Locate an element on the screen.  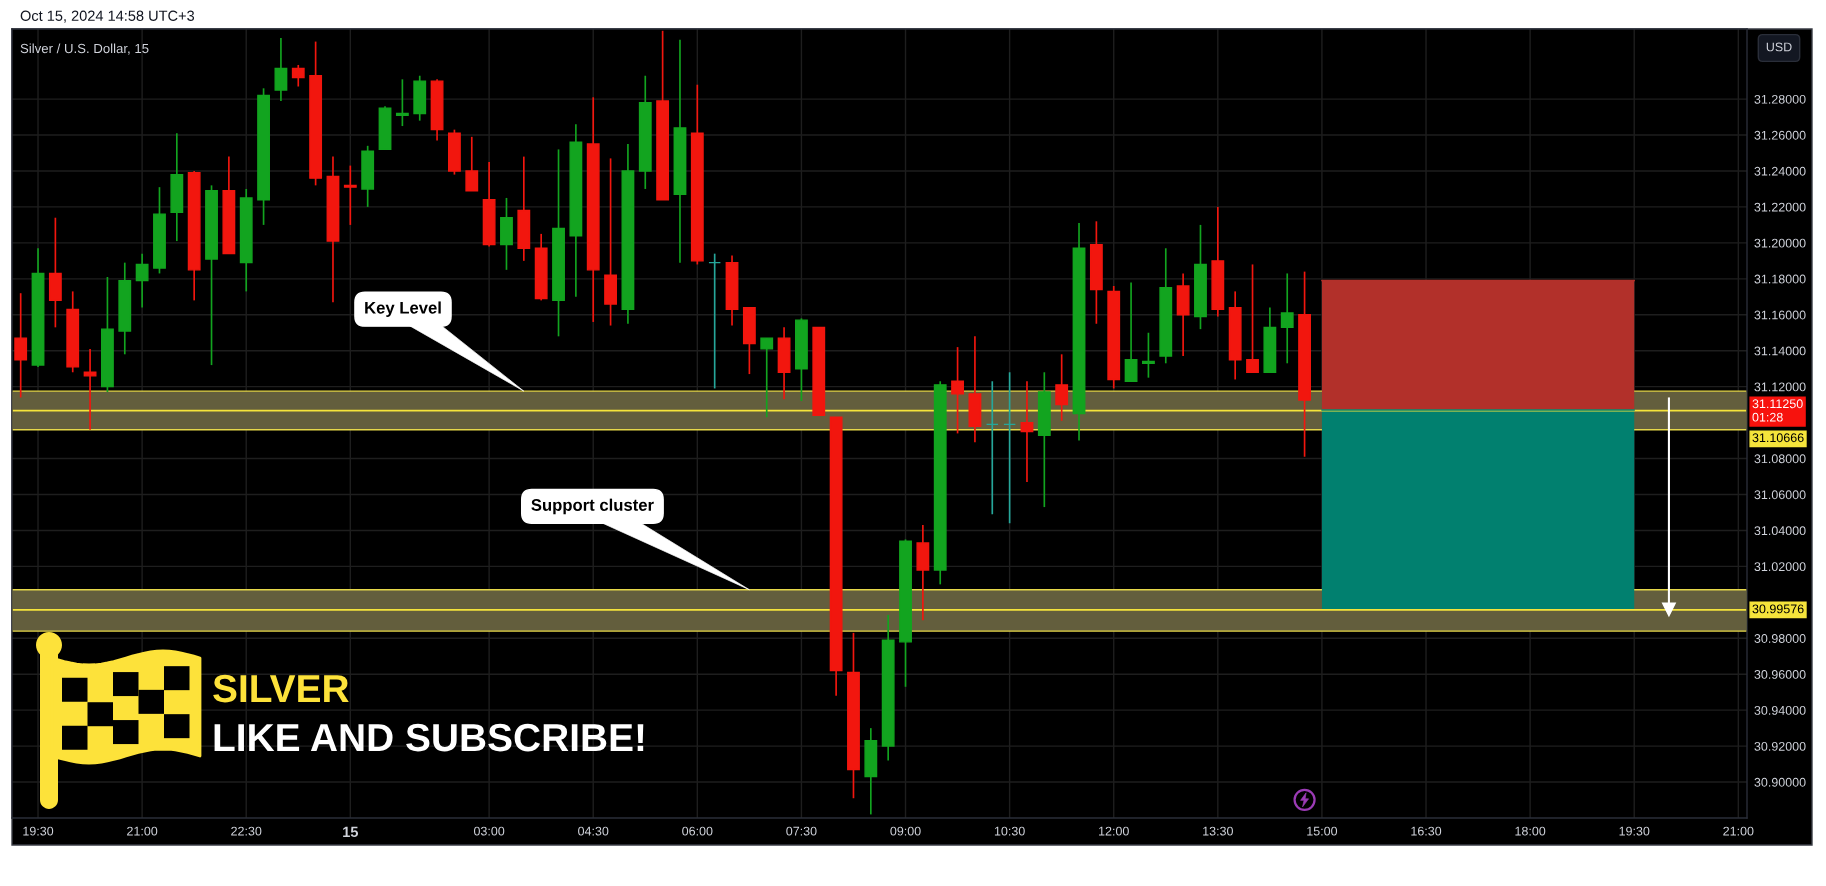
y-tick-label: 31.14000 is located at coordinates (1780, 351).